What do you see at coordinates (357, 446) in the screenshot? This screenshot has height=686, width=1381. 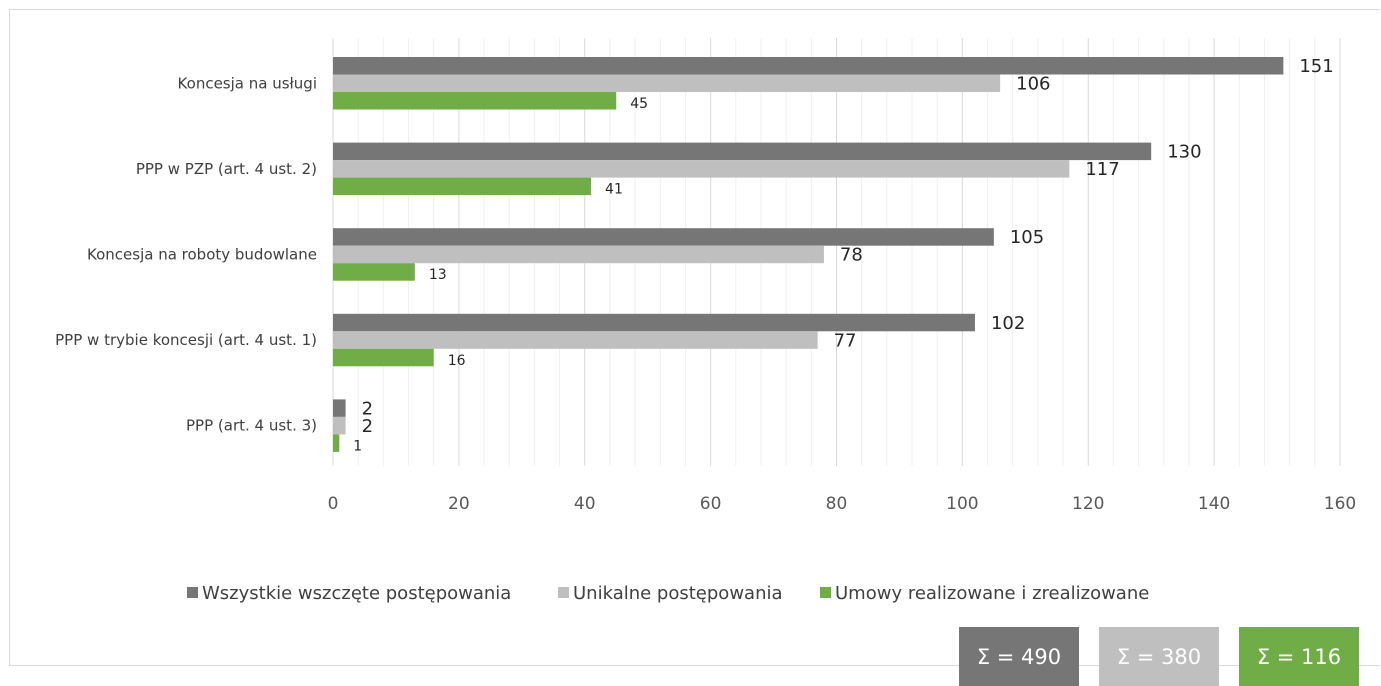 I see `data-label: 1` at bounding box center [357, 446].